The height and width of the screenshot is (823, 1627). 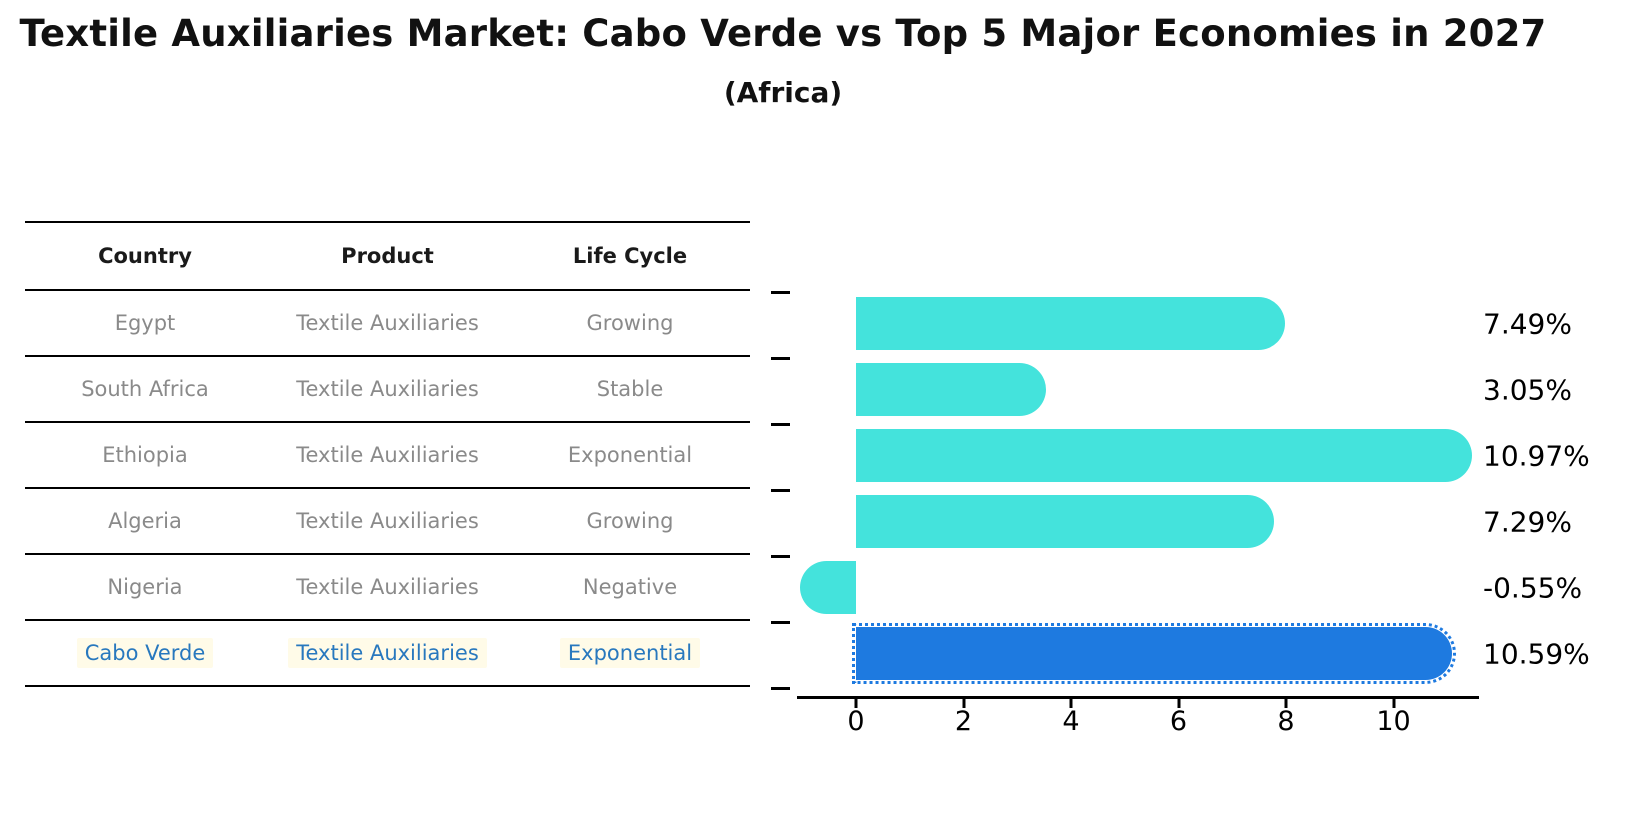 I want to click on bar-value-label: 3.05%, so click(x=1527, y=389).